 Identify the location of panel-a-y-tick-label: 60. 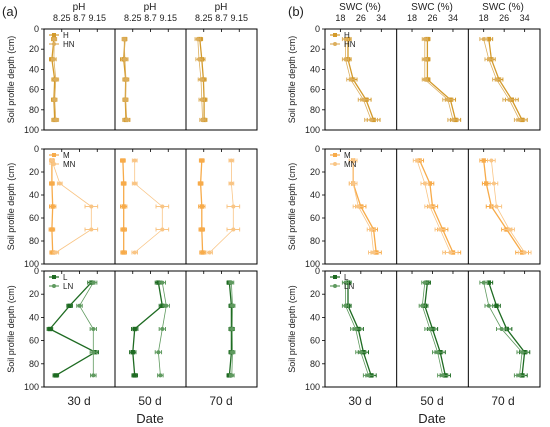
(34, 218).